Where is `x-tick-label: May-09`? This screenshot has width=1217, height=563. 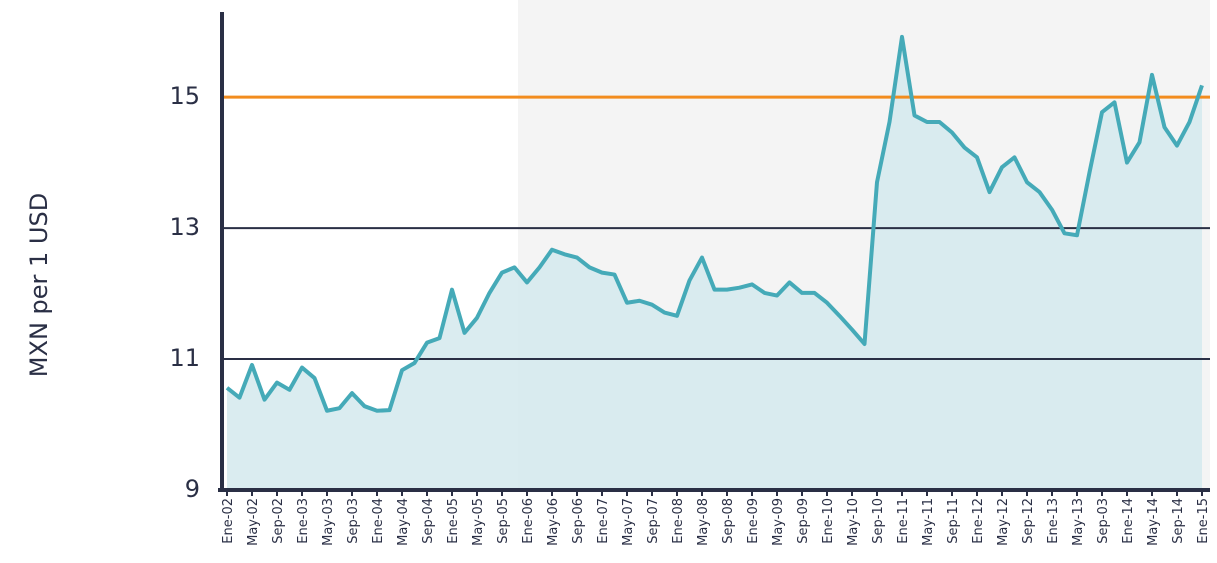
x-tick-label: May-09 is located at coordinates (778, 522).